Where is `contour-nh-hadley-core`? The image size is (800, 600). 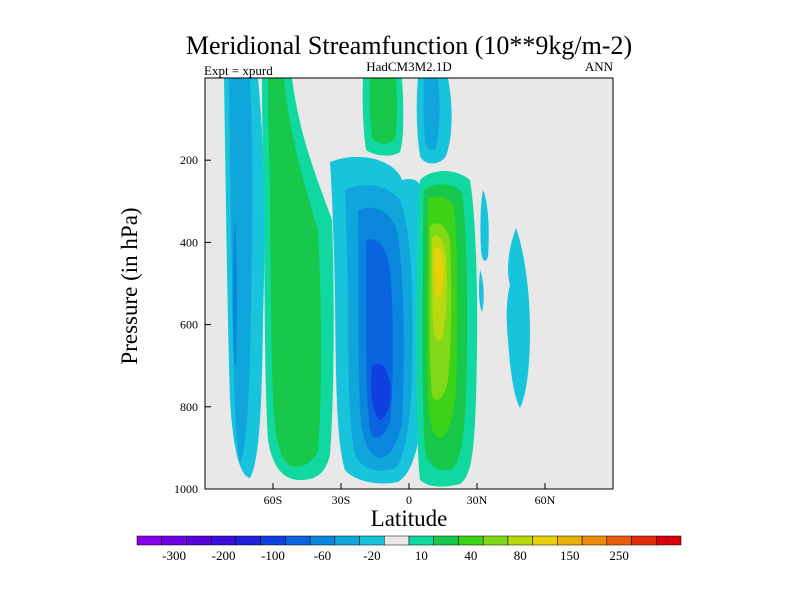 contour-nh-hadley-core is located at coordinates (439, 272).